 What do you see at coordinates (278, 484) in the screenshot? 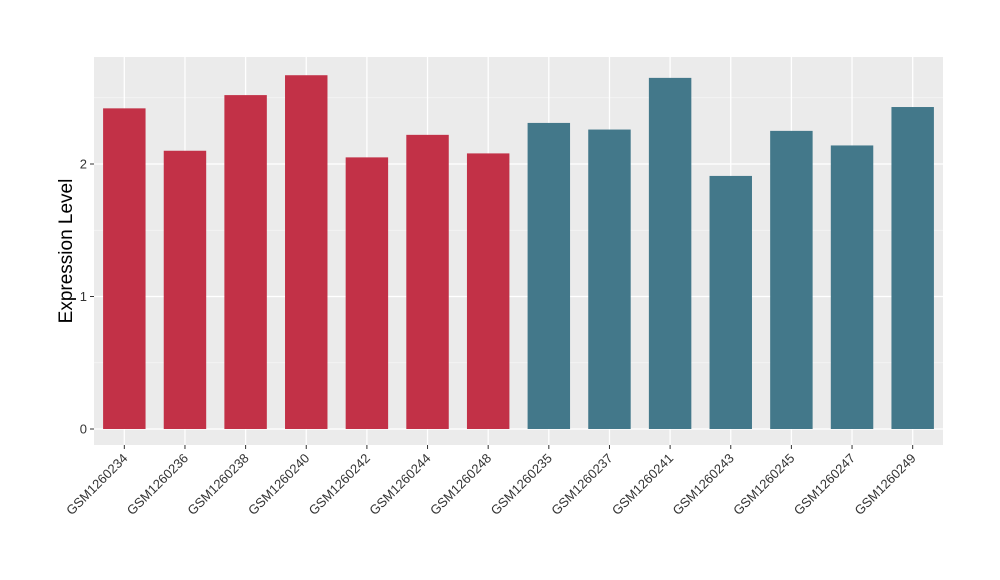
I see `x-tick-label: GSM1260240` at bounding box center [278, 484].